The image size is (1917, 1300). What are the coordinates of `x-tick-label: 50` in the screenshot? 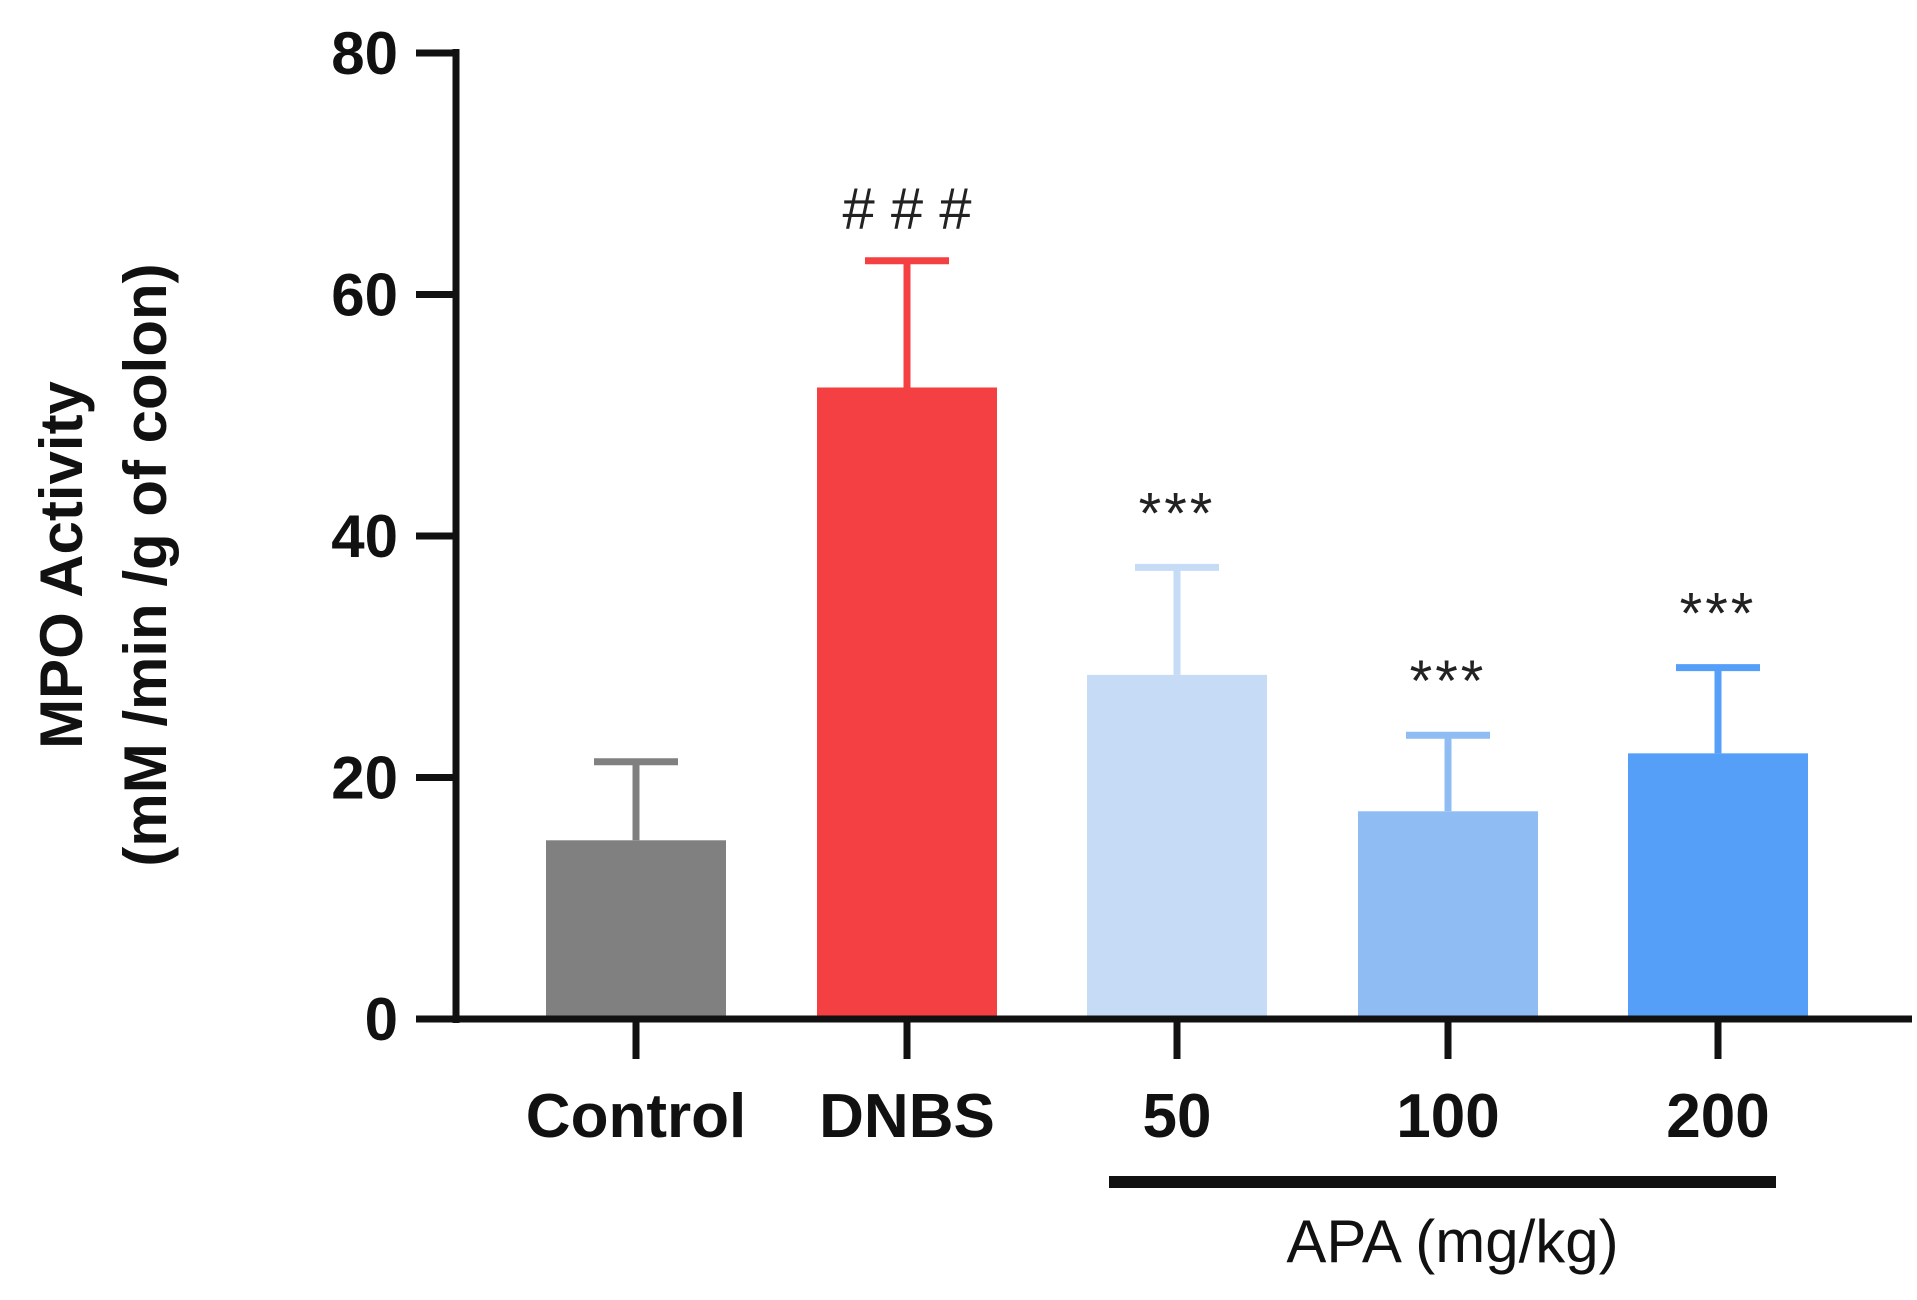 It's located at (1177, 1116).